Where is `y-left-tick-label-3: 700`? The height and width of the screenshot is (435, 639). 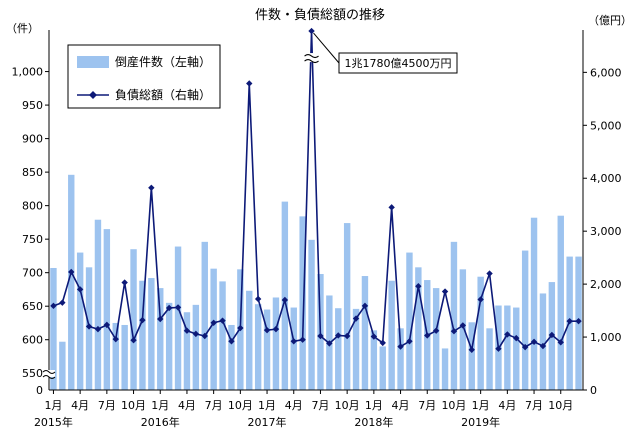 y-left-tick-label-3: 700 is located at coordinates (32, 273).